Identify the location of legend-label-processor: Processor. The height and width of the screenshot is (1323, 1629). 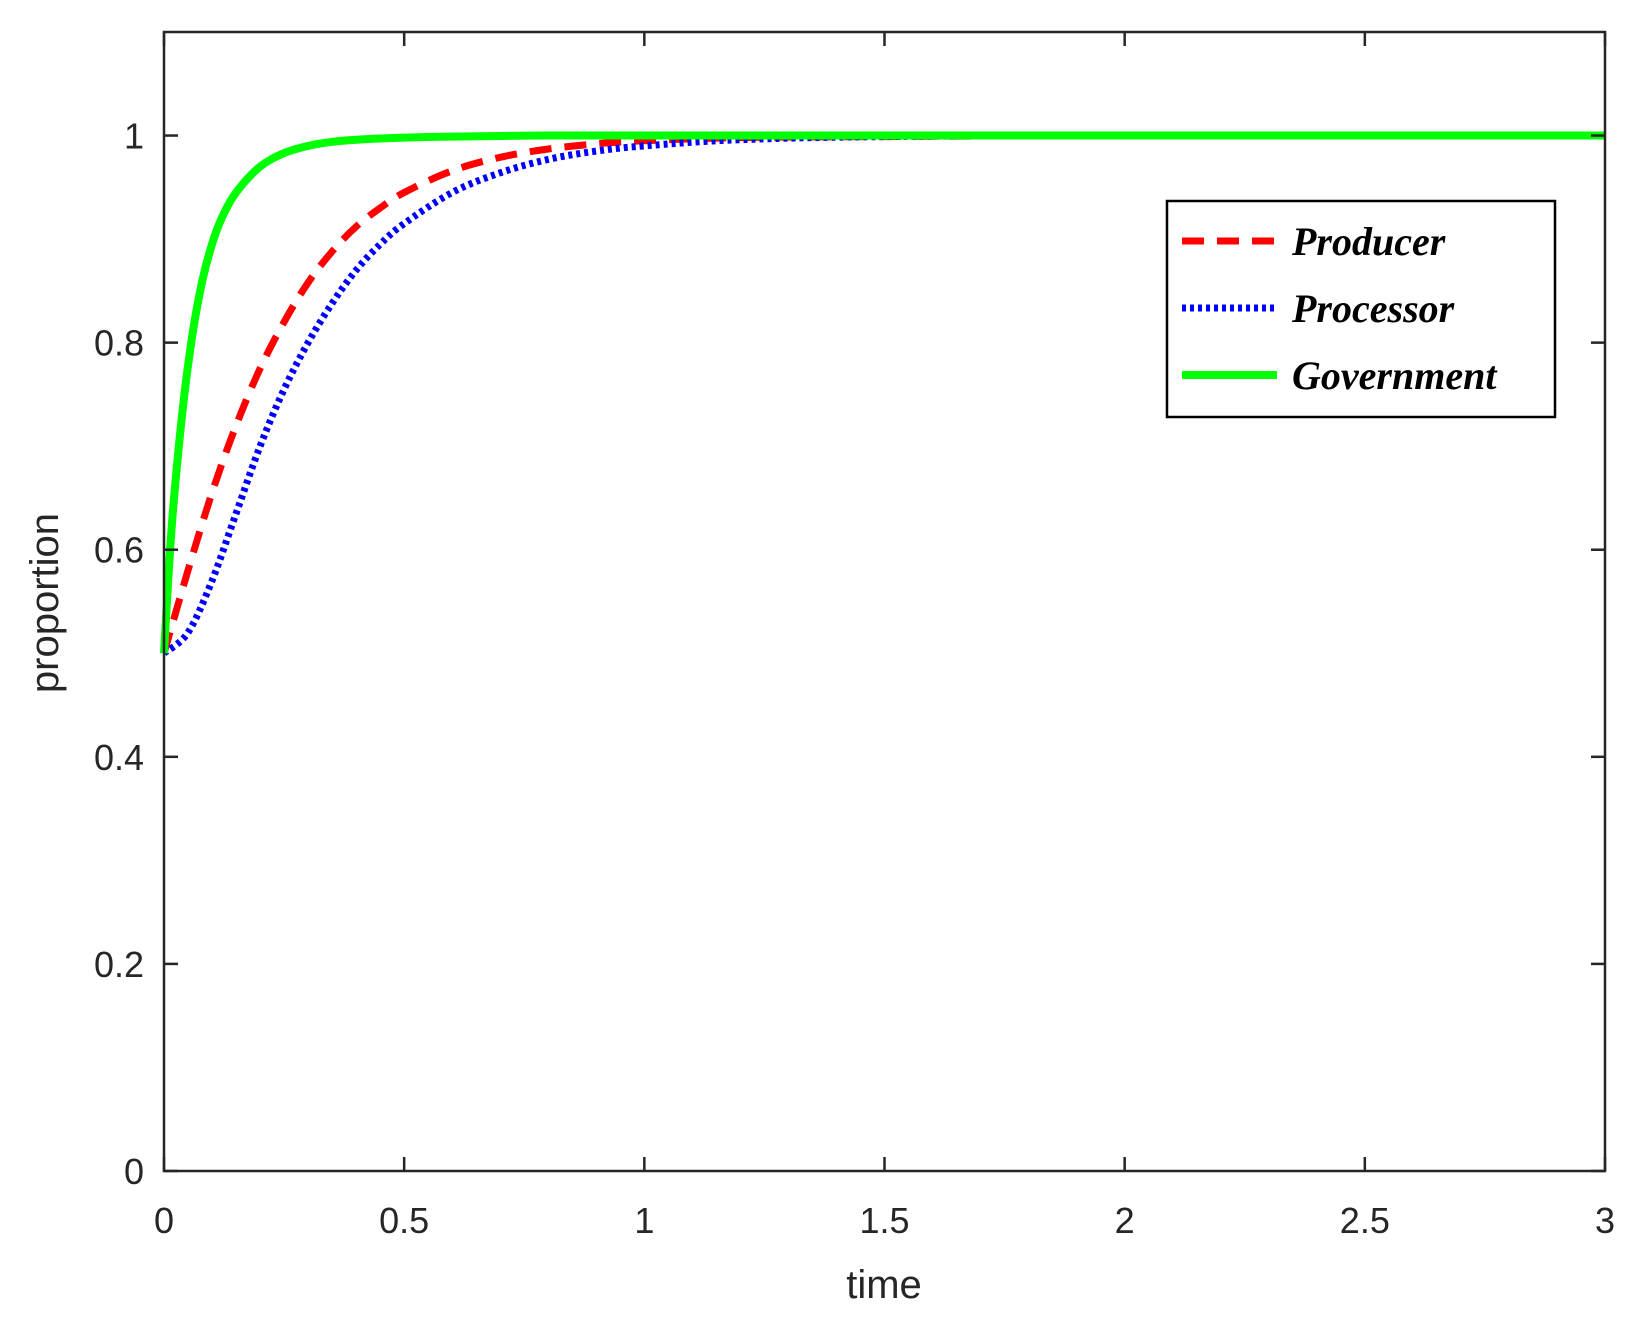
(1373, 308).